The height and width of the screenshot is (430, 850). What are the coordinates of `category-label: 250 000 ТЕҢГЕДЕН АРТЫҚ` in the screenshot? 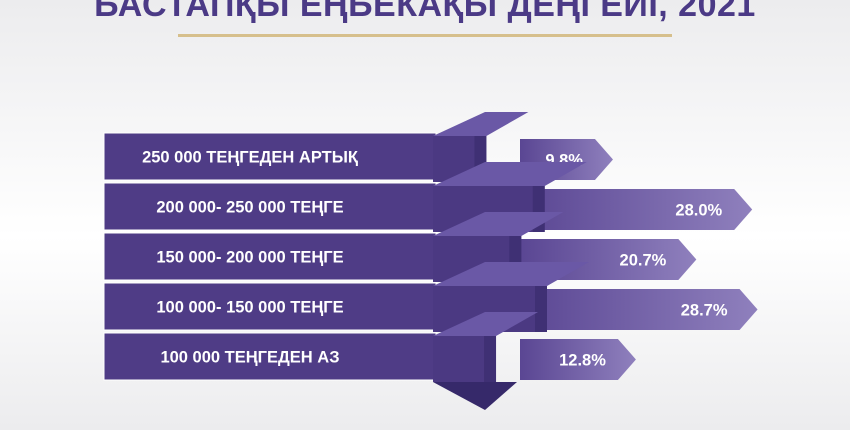 It's located at (250, 158).